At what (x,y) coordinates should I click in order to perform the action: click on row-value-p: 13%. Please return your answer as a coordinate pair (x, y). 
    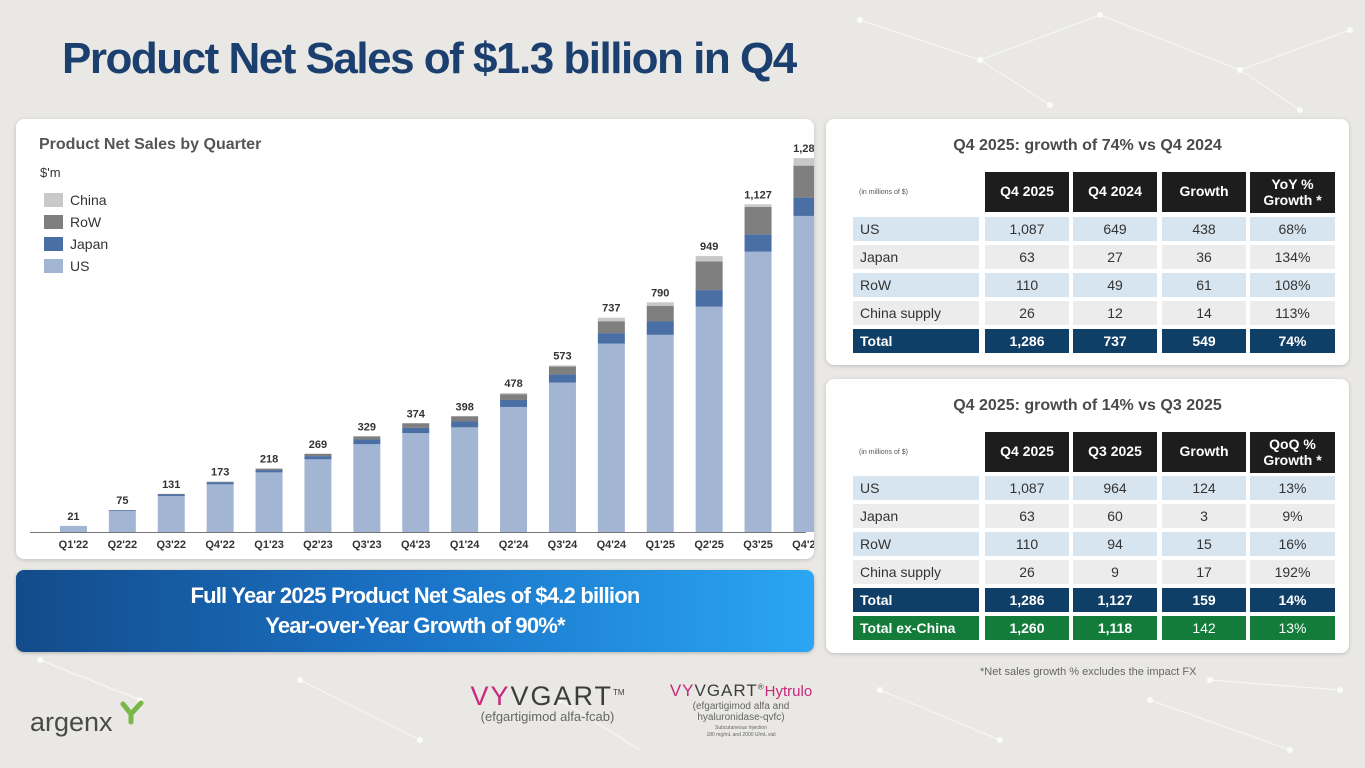
    Looking at the image, I should click on (1292, 628).